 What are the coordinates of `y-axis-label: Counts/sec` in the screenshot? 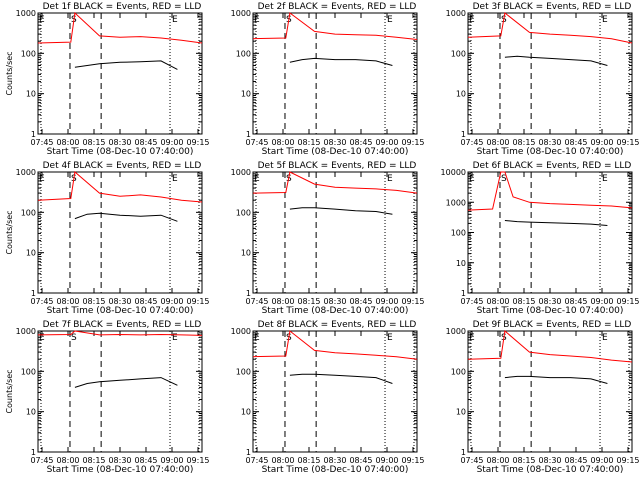 It's located at (9, 391).